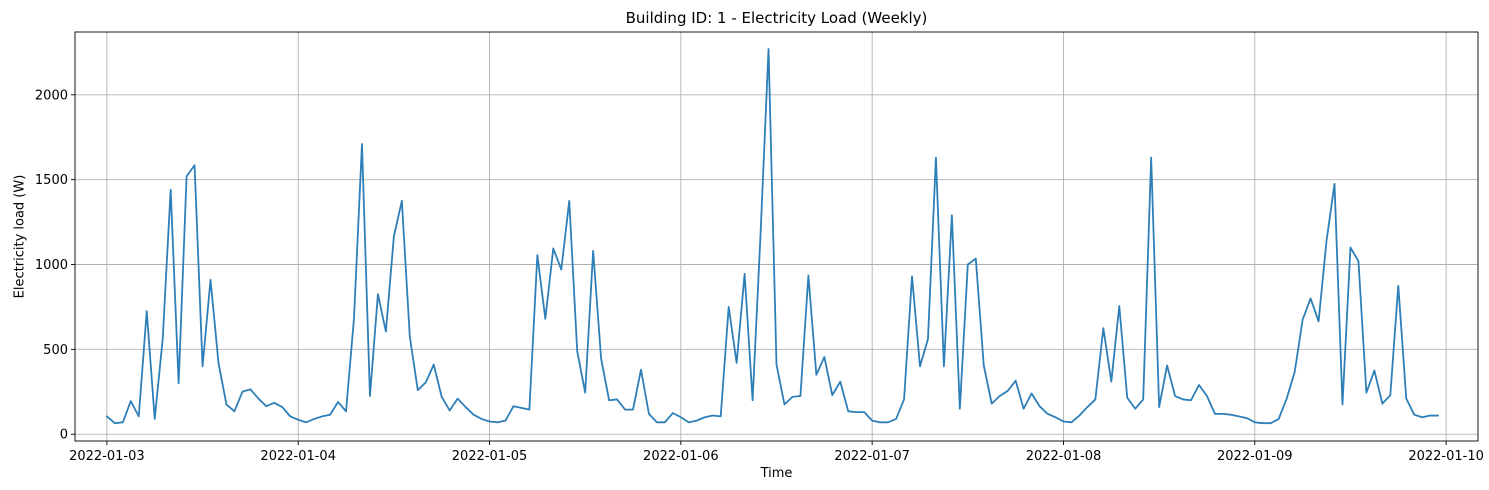 The width and height of the screenshot is (1489, 490). I want to click on y-tick-label: 2000, so click(51, 95).